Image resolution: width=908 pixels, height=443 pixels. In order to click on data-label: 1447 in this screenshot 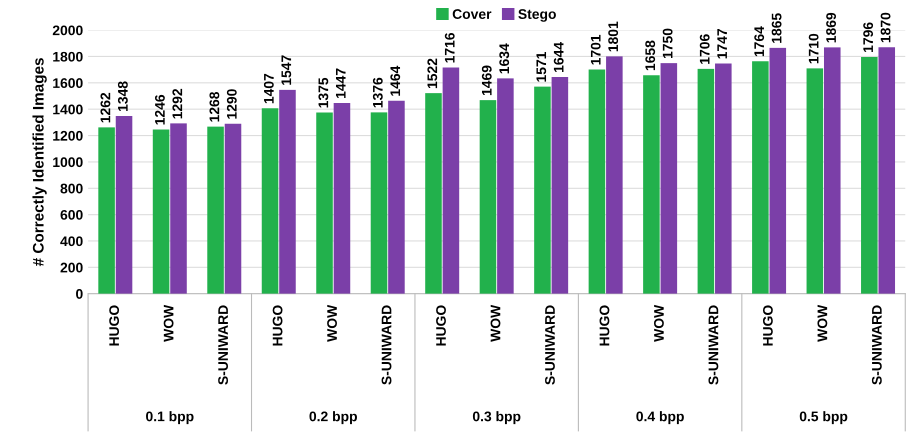, I will do `click(341, 83)`.